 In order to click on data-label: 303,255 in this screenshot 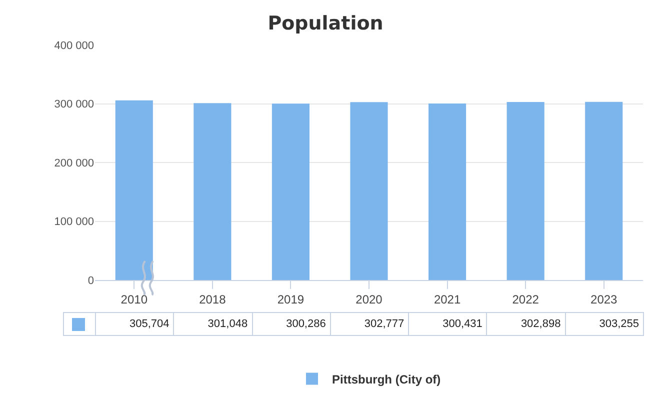, I will do `click(604, 324)`.